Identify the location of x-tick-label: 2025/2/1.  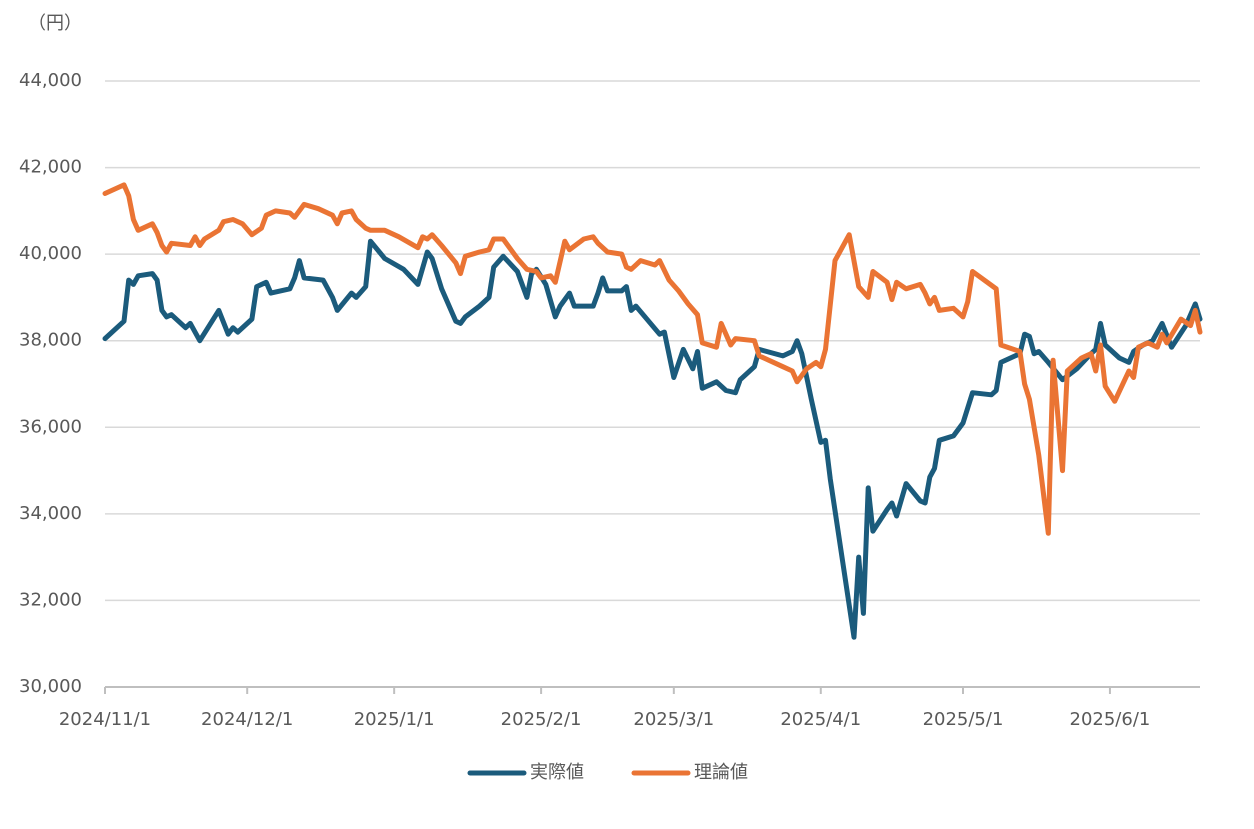
(541, 719).